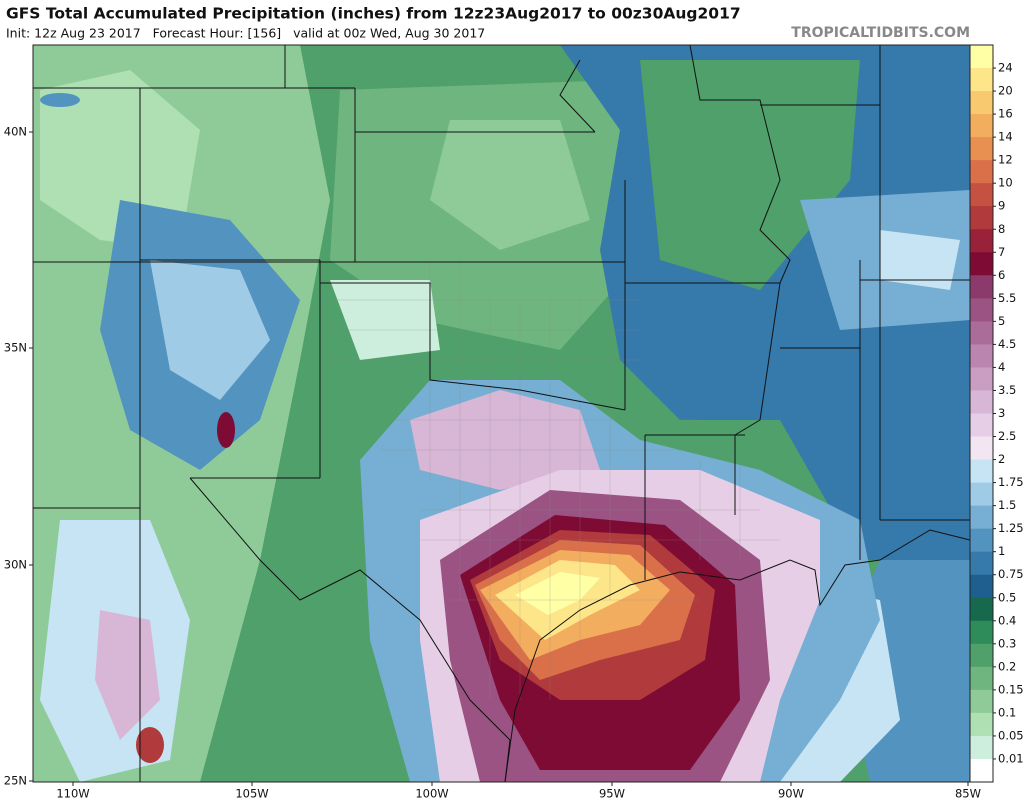  I want to click on lat-label: 30N, so click(15, 565).